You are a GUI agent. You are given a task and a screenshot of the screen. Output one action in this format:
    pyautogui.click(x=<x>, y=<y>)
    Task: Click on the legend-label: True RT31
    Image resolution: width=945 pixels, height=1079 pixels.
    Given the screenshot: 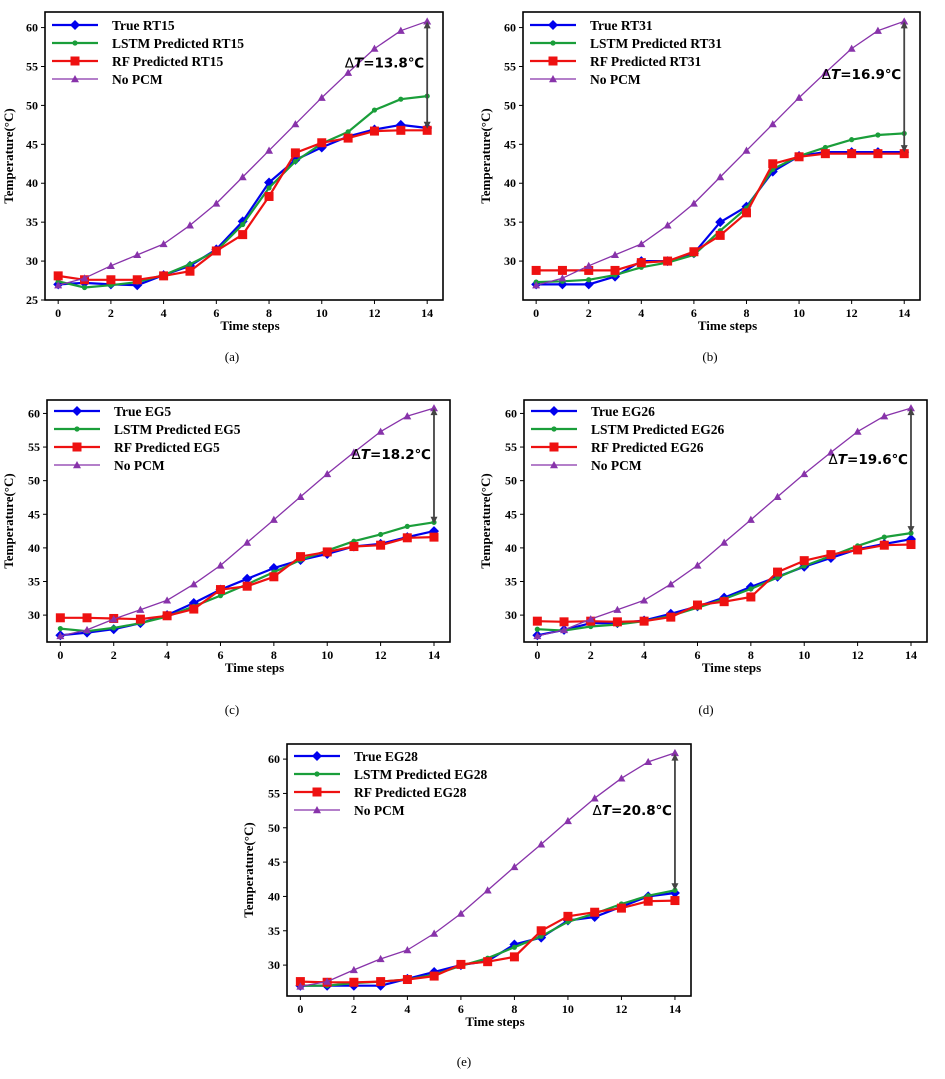 What is the action you would take?
    pyautogui.click(x=621, y=25)
    